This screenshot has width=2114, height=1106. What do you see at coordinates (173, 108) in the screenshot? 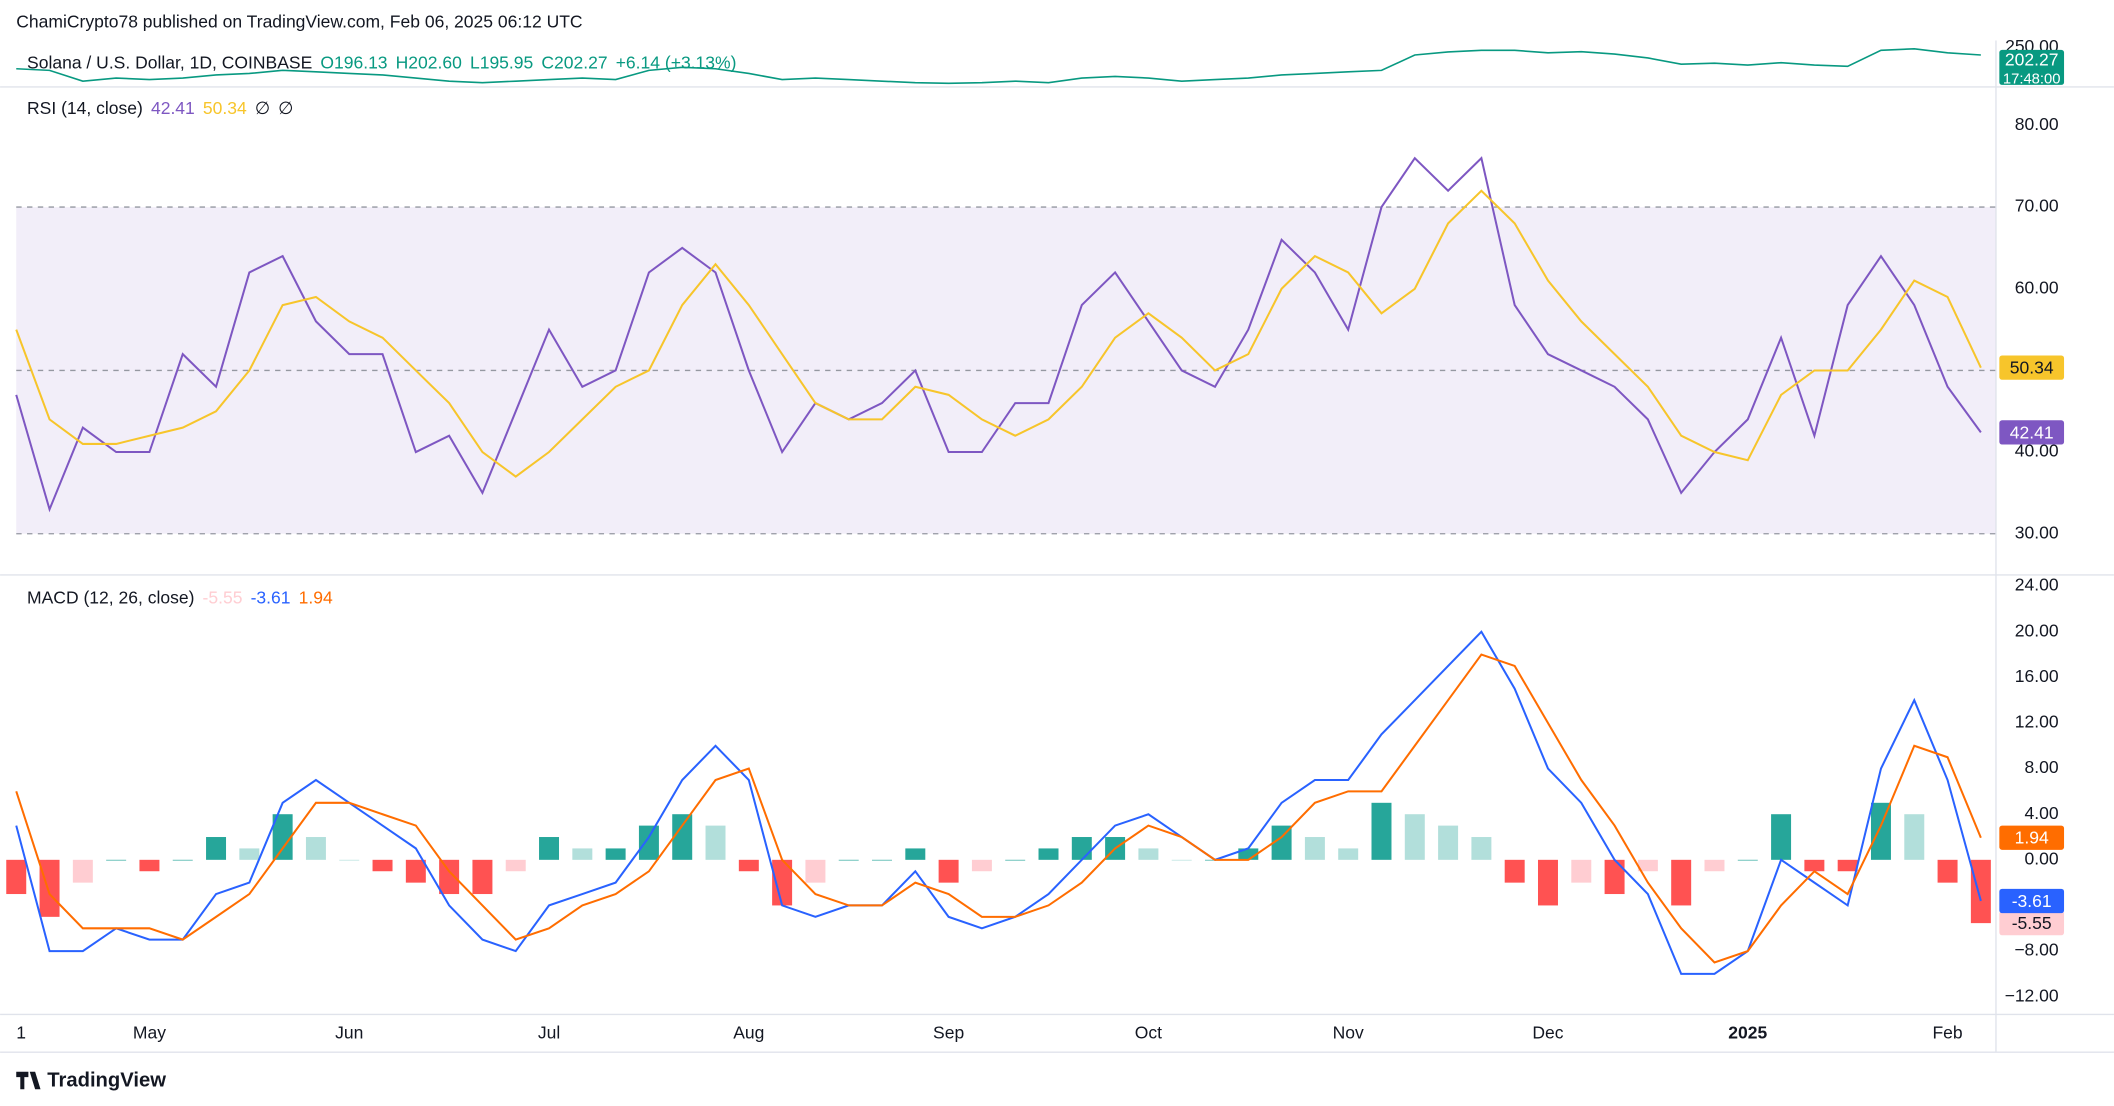
I see `legend-value: 42.41` at bounding box center [173, 108].